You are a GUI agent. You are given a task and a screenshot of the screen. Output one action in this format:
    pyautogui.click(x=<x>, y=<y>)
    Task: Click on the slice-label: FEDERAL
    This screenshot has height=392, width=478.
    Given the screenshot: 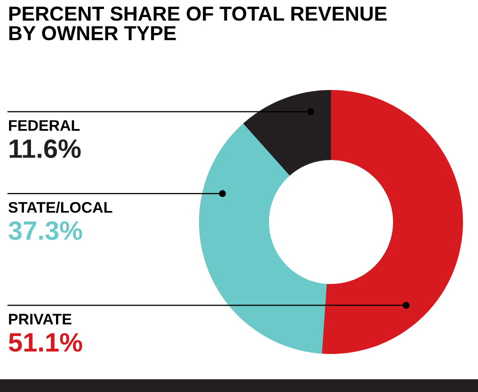 What is the action you would take?
    pyautogui.click(x=44, y=125)
    